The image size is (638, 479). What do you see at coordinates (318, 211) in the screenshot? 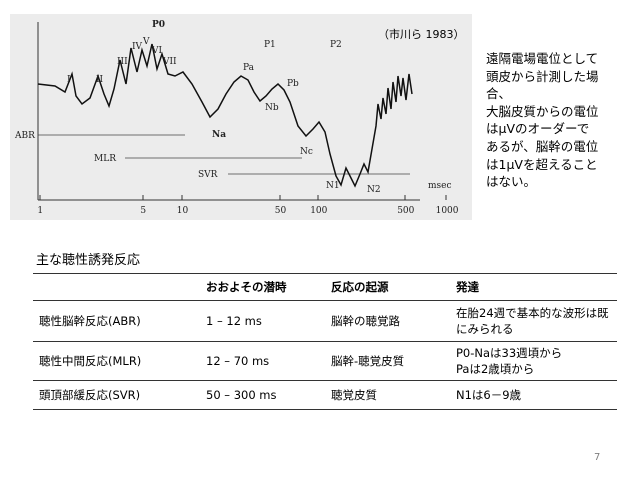
I see `x-axis-tick-label: 100` at bounding box center [318, 211].